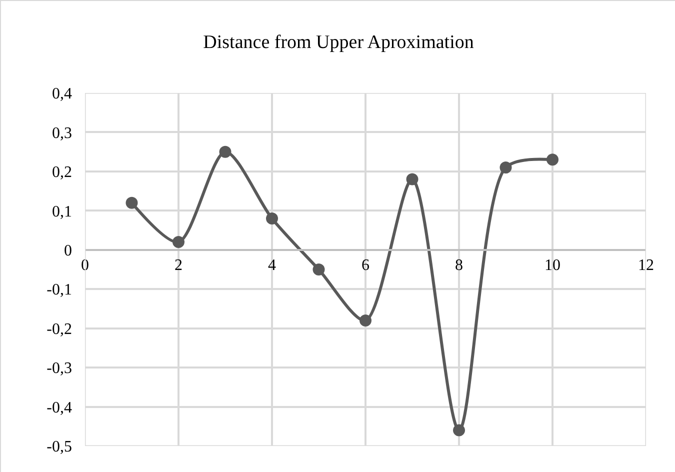  I want to click on y-tick-label: -0,3, so click(59, 369).